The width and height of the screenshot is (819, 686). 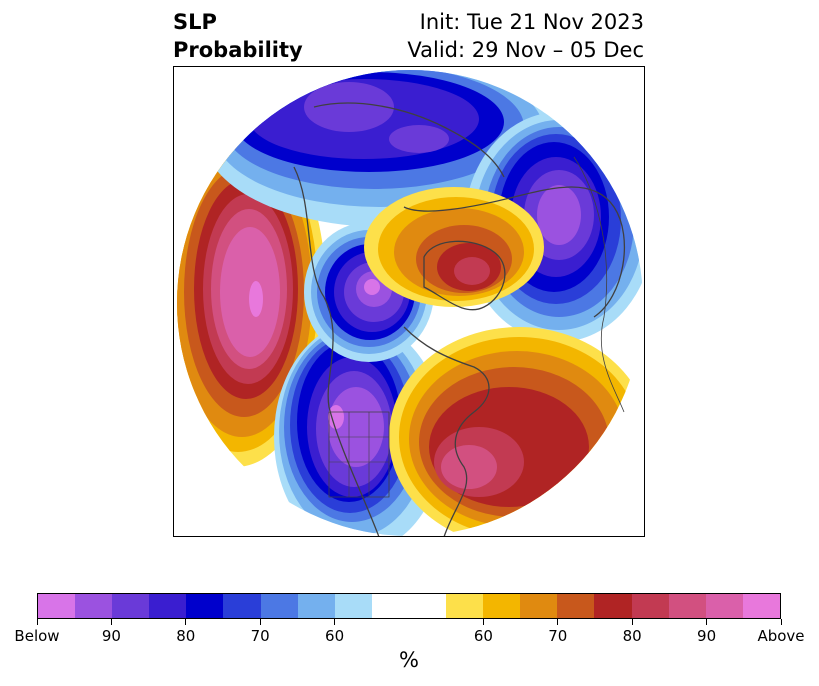 What do you see at coordinates (238, 50) in the screenshot?
I see `title-line-probability: Probability` at bounding box center [238, 50].